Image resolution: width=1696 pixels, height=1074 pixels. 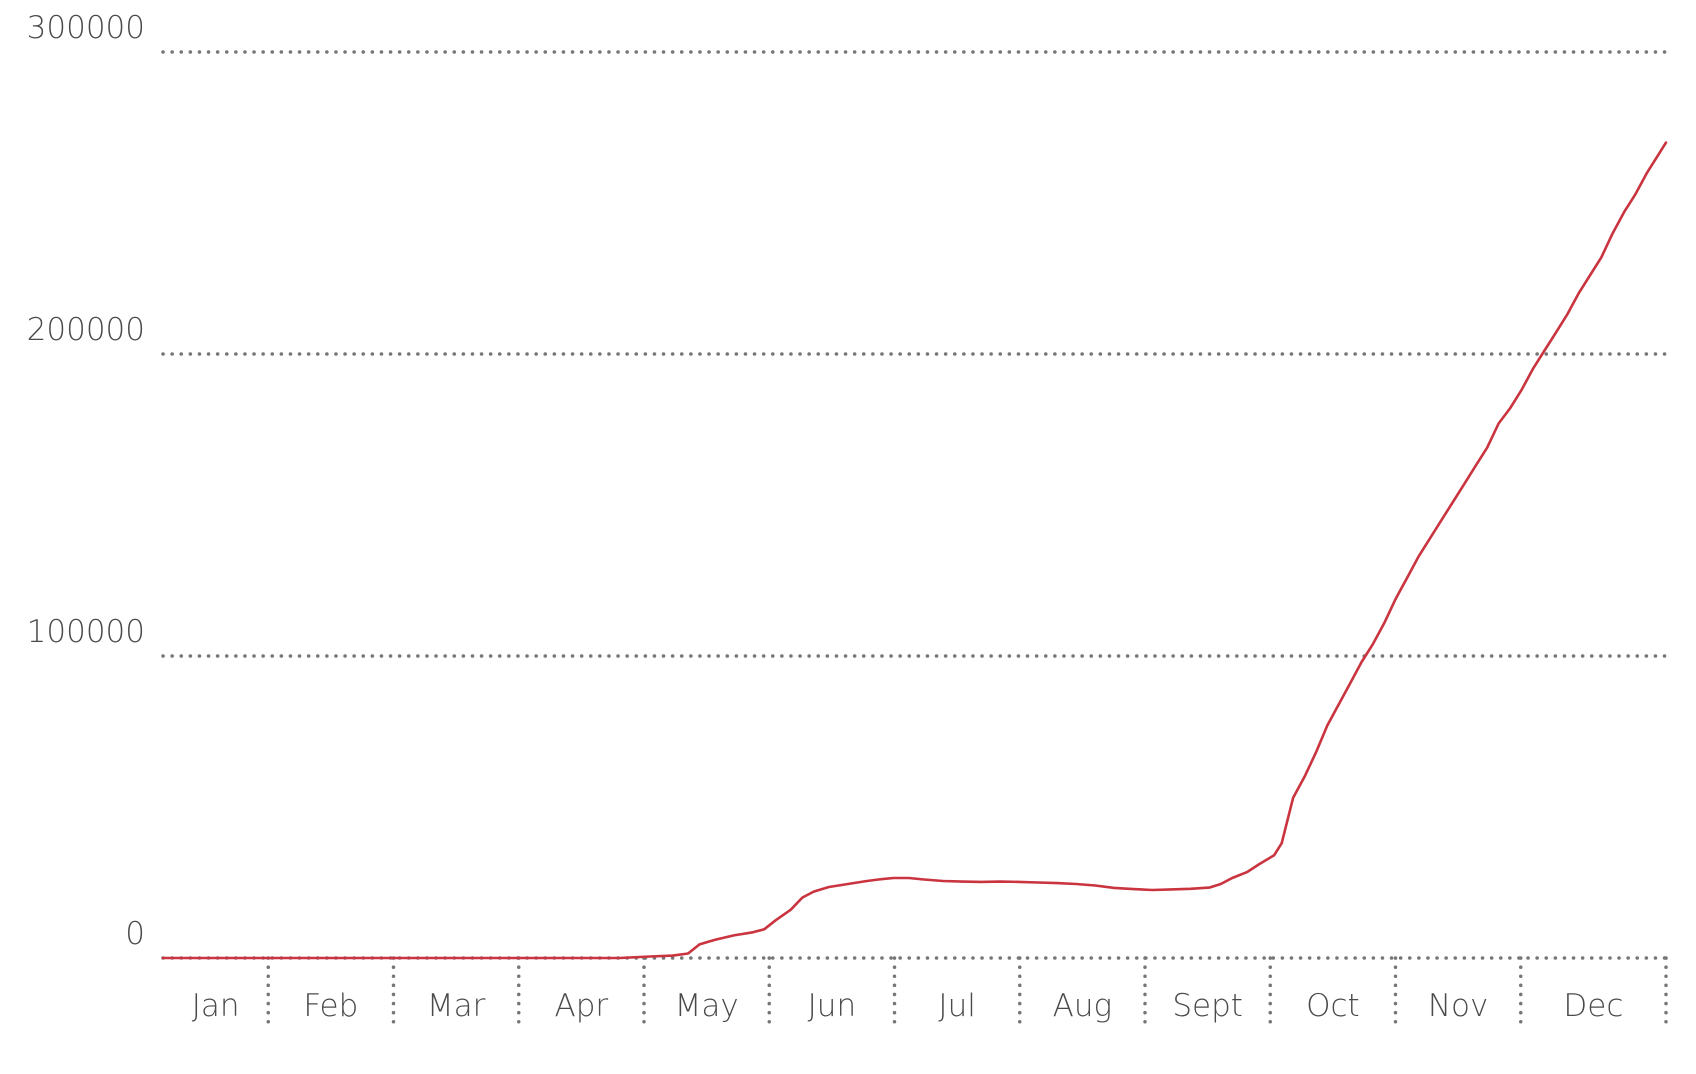 I want to click on x-tick-label-may: May, so click(x=707, y=1006).